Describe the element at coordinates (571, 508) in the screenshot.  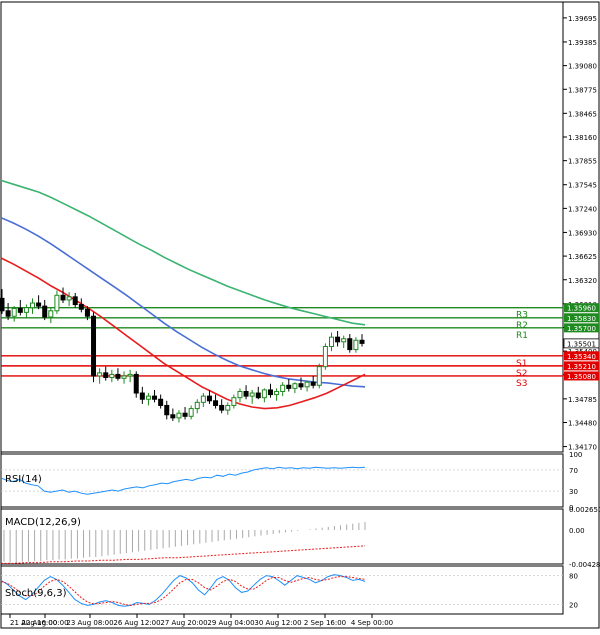
I see `rsi-tick-label: 0` at that location.